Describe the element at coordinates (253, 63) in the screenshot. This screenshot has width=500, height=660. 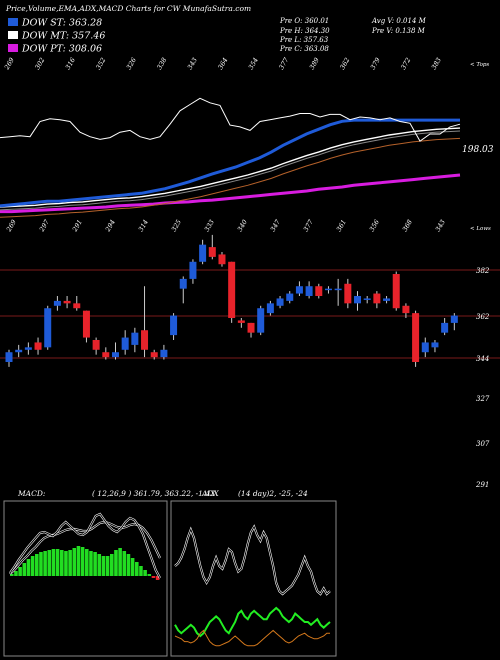
I see `ema-top-label: 354` at that location.